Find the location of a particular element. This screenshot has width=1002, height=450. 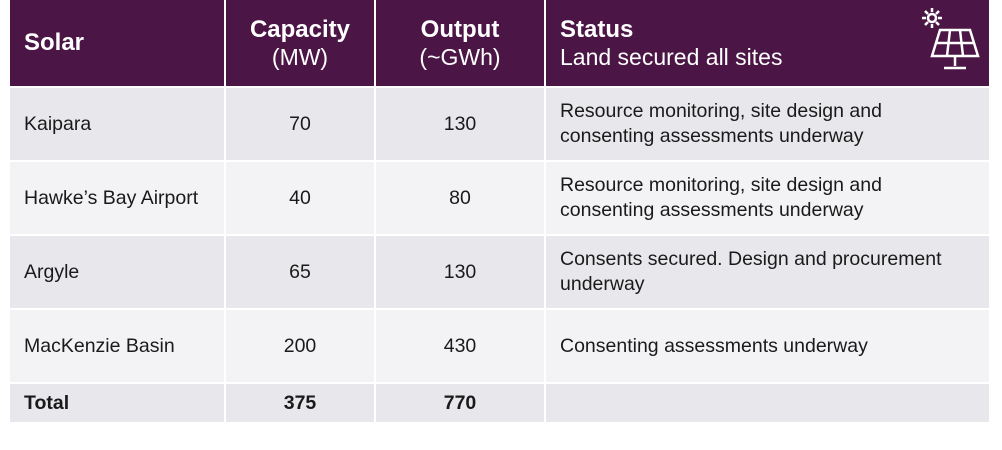

header-subtitle: (MW) is located at coordinates (300, 56).